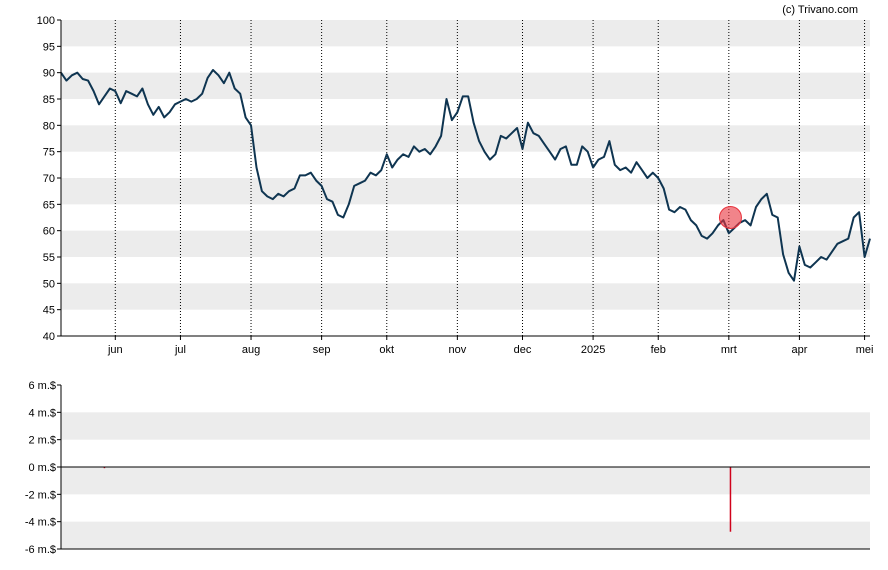 The width and height of the screenshot is (888, 570). Describe the element at coordinates (49, 126) in the screenshot. I see `y-tick-label: 80` at that location.